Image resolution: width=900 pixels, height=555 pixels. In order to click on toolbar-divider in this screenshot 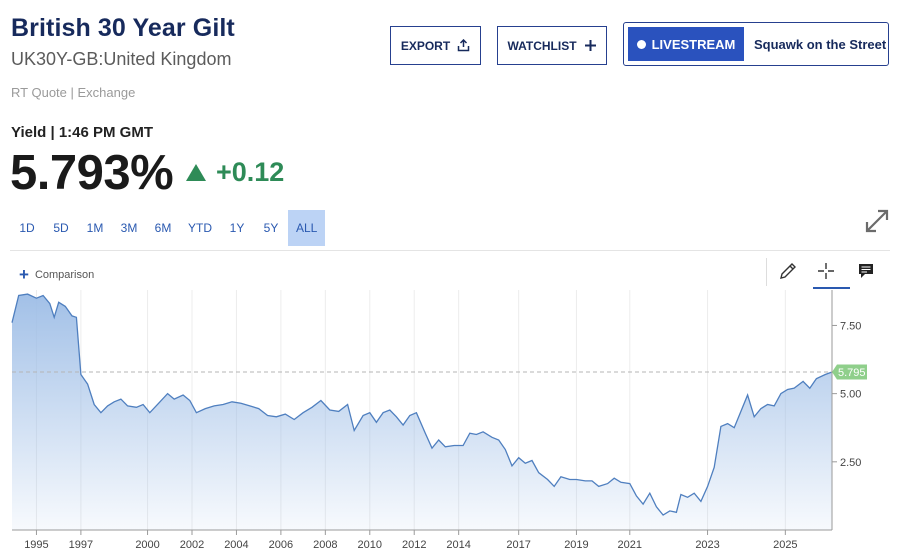, I will do `click(766, 272)`.